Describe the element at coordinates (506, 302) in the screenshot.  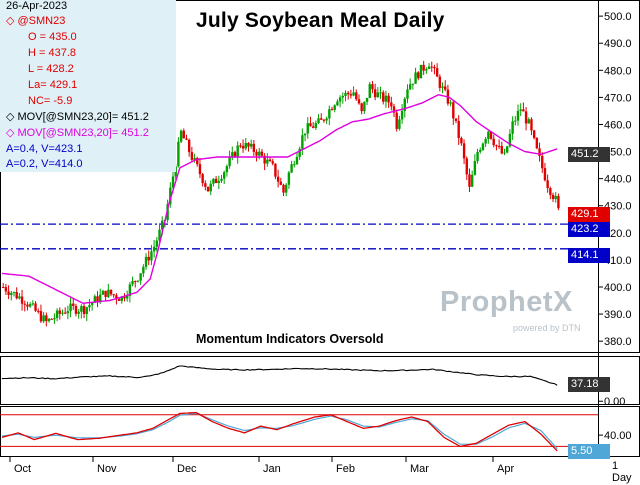
I see `watermark-brand: ProphetX` at that location.